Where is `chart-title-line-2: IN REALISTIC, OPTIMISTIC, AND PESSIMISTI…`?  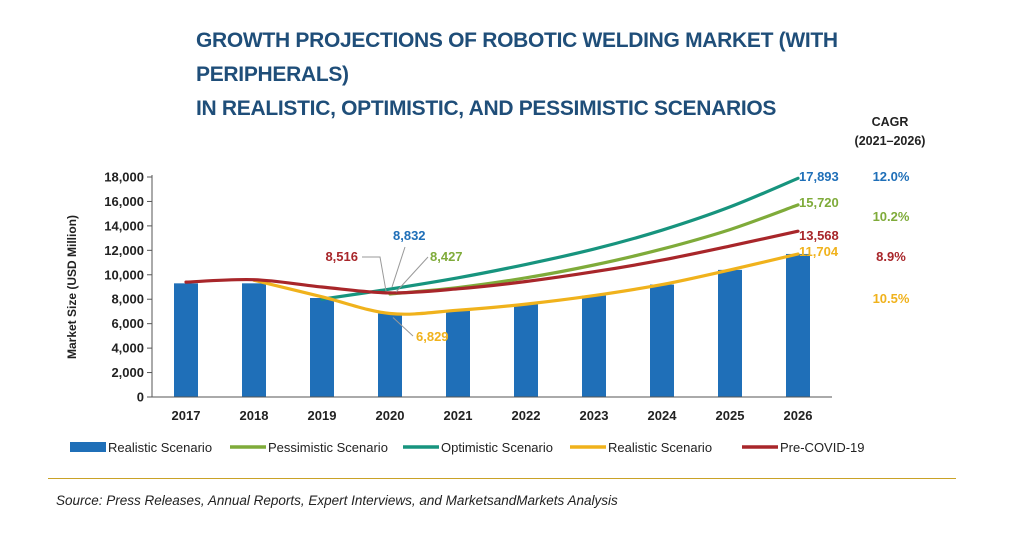
chart-title-line-2: IN REALISTIC, OPTIMISTIC, AND PESSIMISTI… is located at coordinates (486, 108).